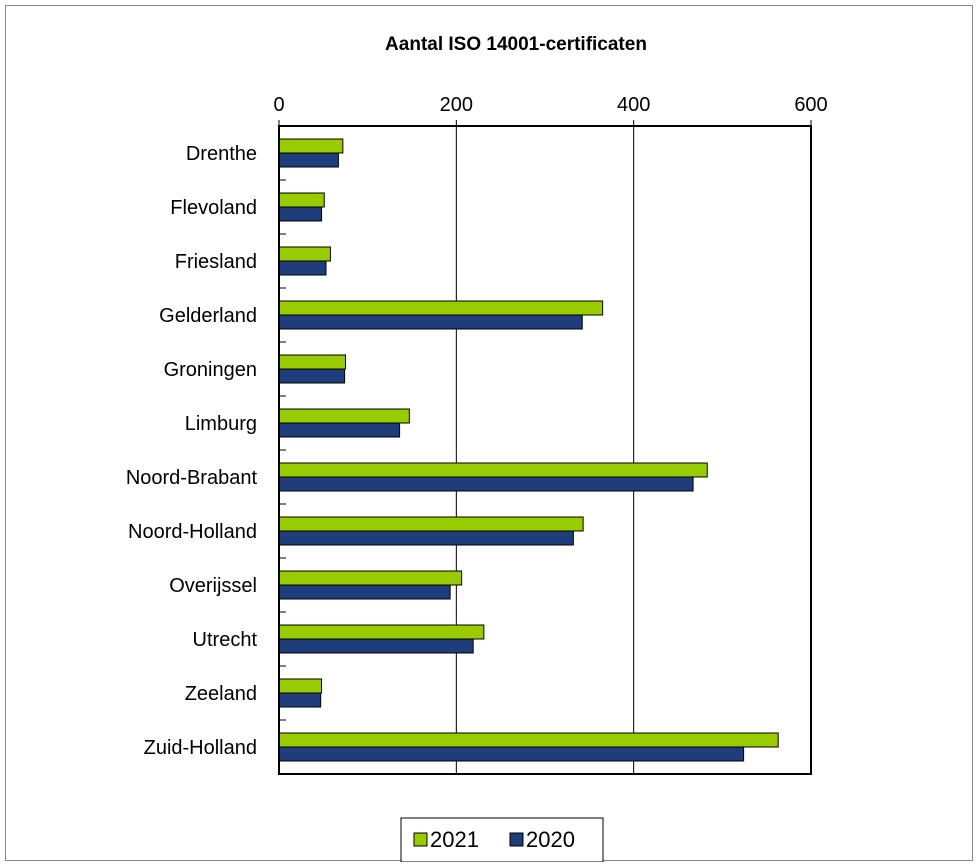  I want to click on bar-2021-limburg, so click(344, 416).